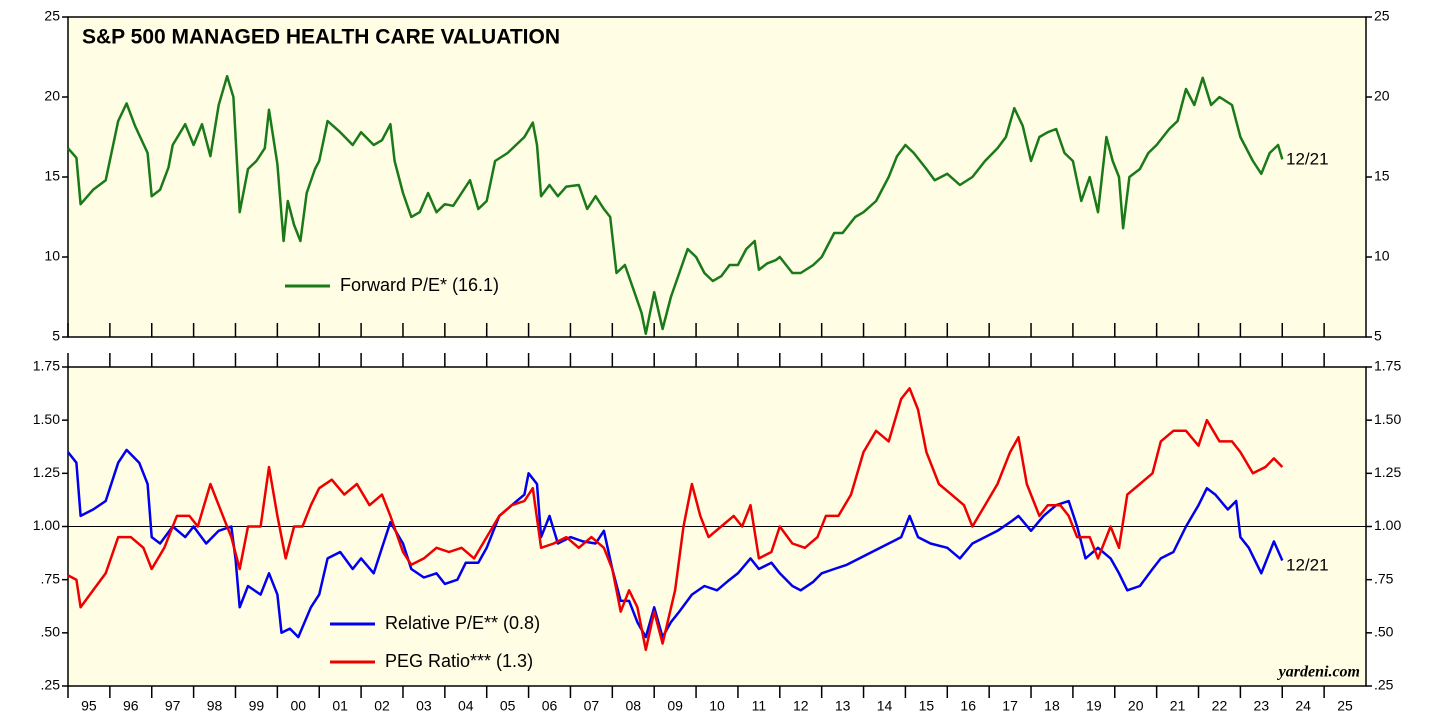 This screenshot has width=1439, height=717. Describe the element at coordinates (46, 525) in the screenshot. I see `y-tick-label: 1.00` at that location.